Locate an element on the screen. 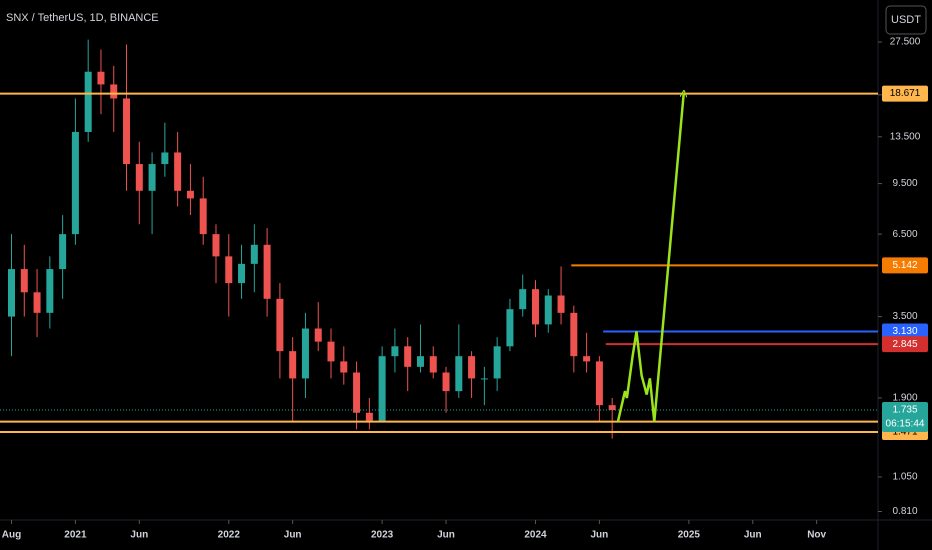 Image resolution: width=932 pixels, height=550 pixels. y-tick-label: 6.500 is located at coordinates (904, 234).